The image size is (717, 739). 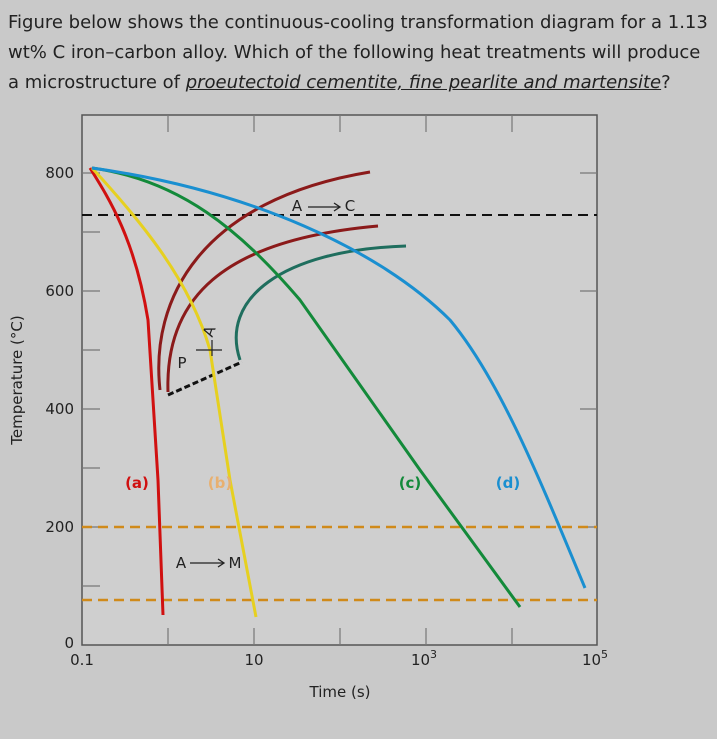 I want to click on x-tick-exp: 3, so click(x=433, y=654).